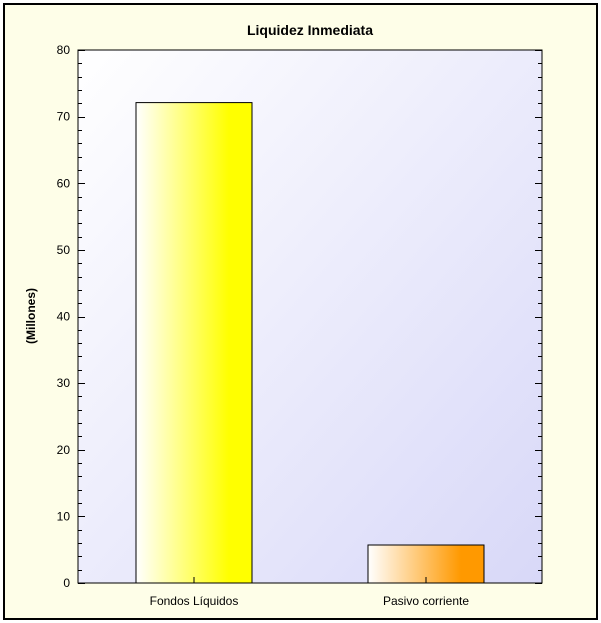  I want to click on y-axis-label: (Millones), so click(31, 316).